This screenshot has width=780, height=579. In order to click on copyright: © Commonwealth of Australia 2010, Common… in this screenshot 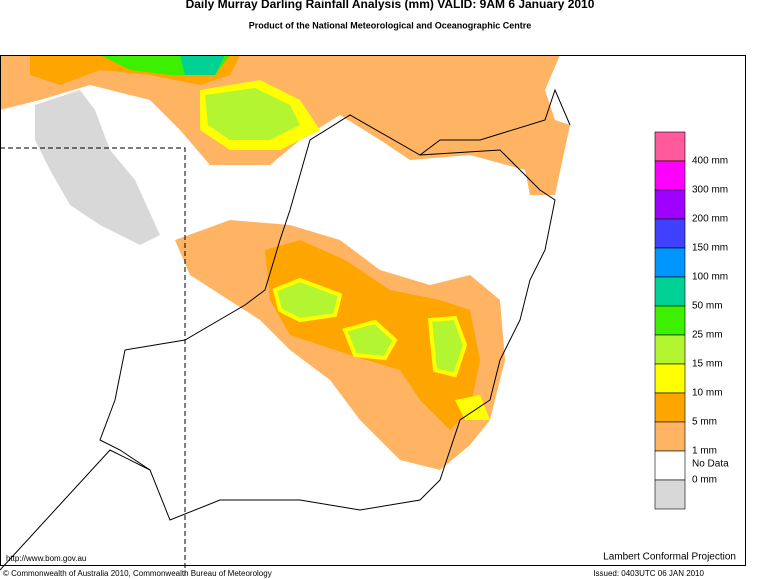, I will do `click(137, 573)`.